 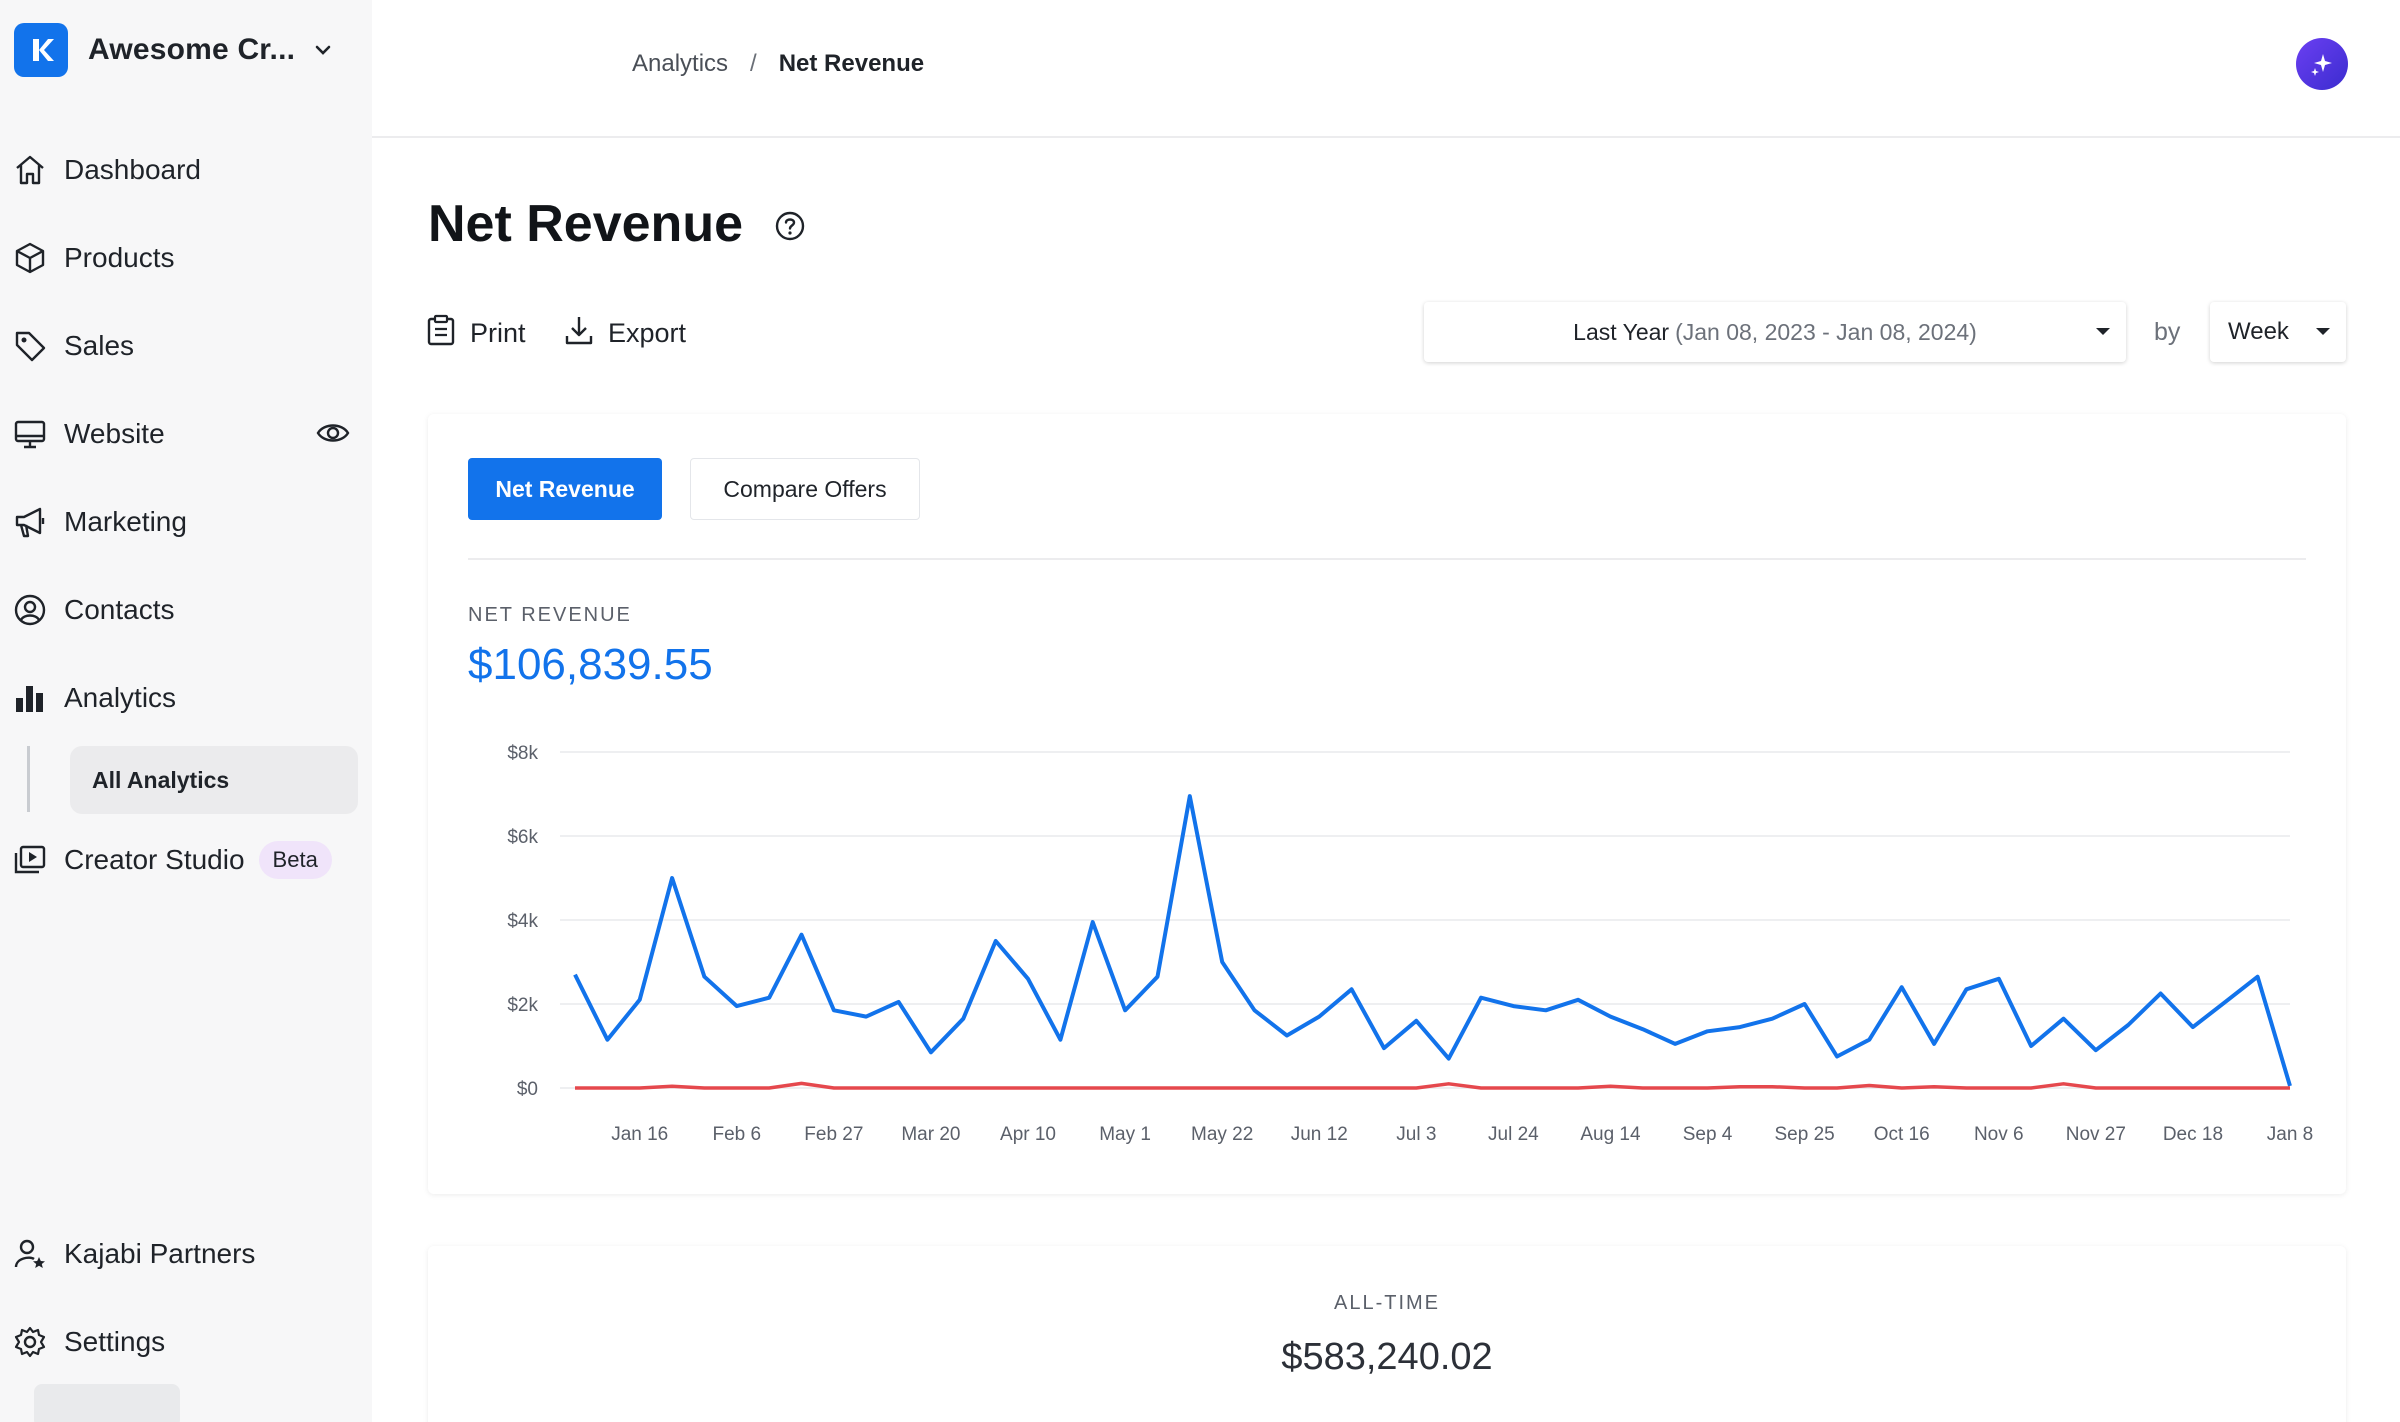 What do you see at coordinates (30, 434) in the screenshot?
I see `monitor-icon` at bounding box center [30, 434].